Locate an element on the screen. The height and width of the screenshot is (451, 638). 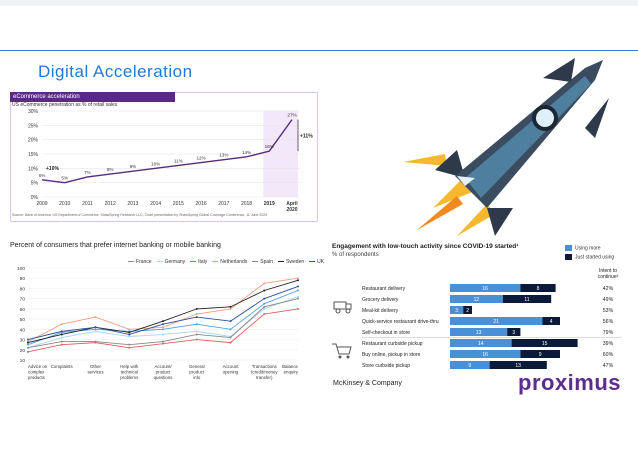
x-tick-label: technical is located at coordinates (129, 372).